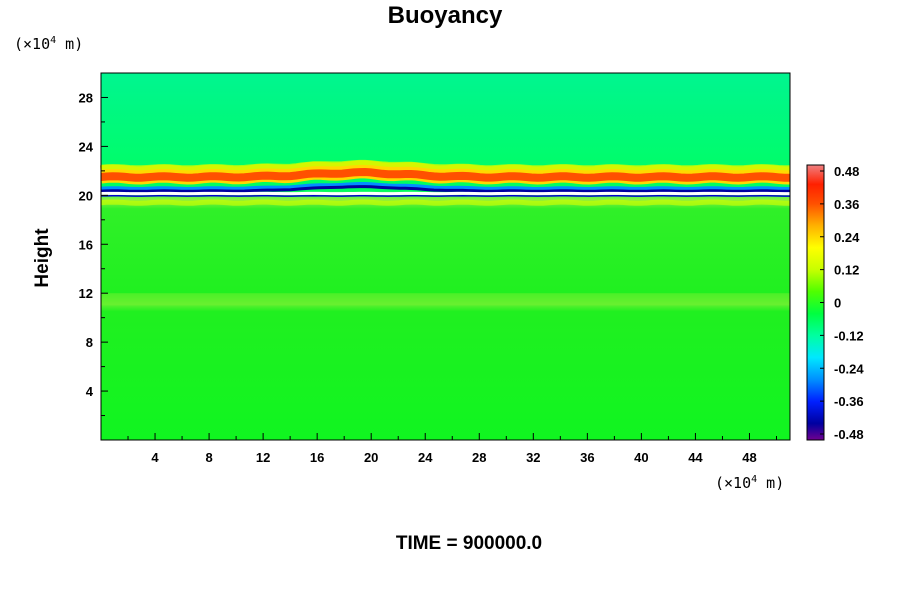 This screenshot has width=900, height=600. Describe the element at coordinates (749, 483) in the screenshot. I see `x-unit-label: (×104 m)` at that location.